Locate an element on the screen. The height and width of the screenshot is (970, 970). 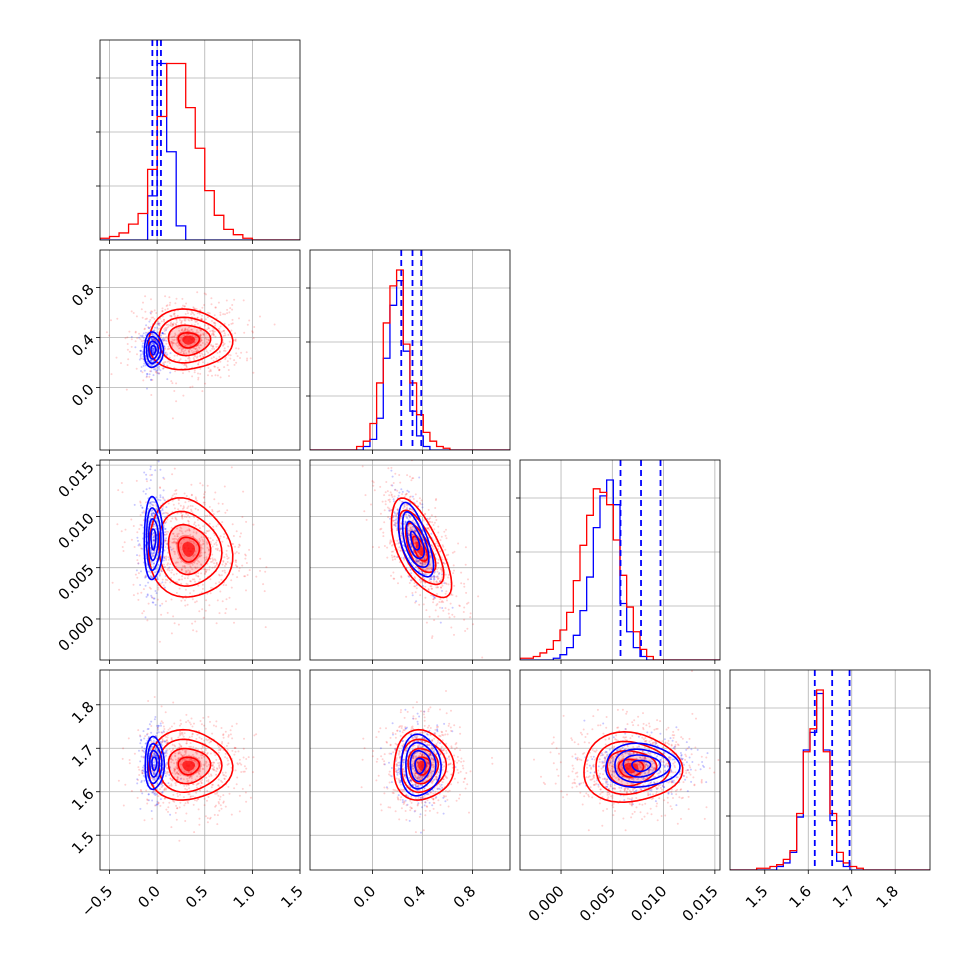
x-tick-label-3-0: 1.5 is located at coordinates (757, 897).